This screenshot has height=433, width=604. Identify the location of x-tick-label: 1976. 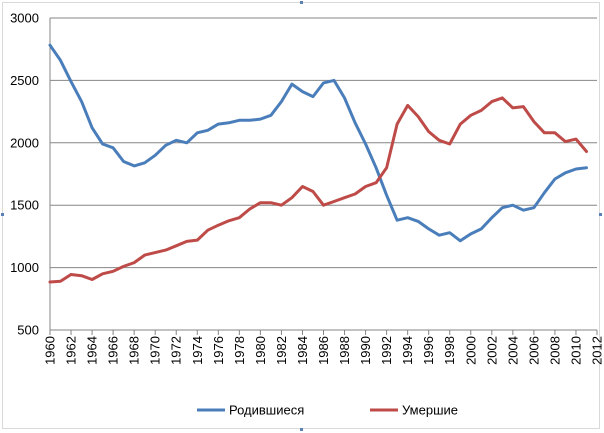
(218, 350).